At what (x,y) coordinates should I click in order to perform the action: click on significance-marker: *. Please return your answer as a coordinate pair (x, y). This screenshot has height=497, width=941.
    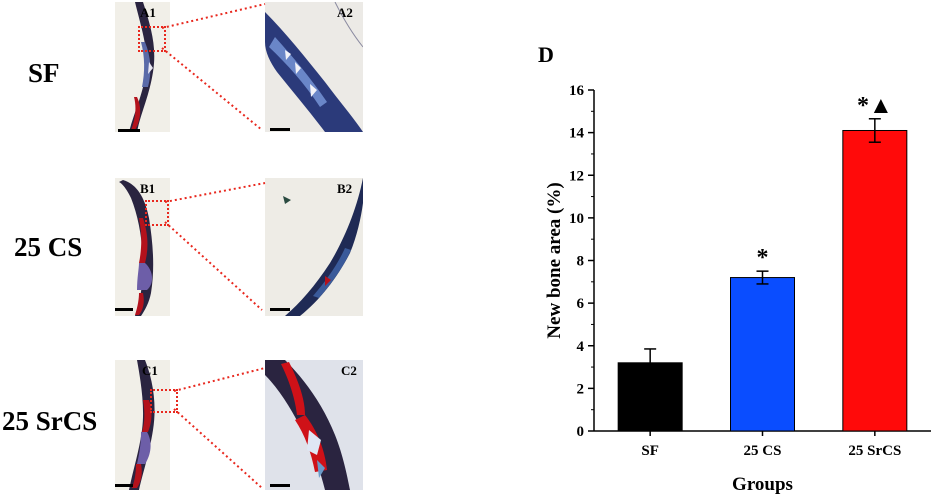
    Looking at the image, I should click on (763, 258).